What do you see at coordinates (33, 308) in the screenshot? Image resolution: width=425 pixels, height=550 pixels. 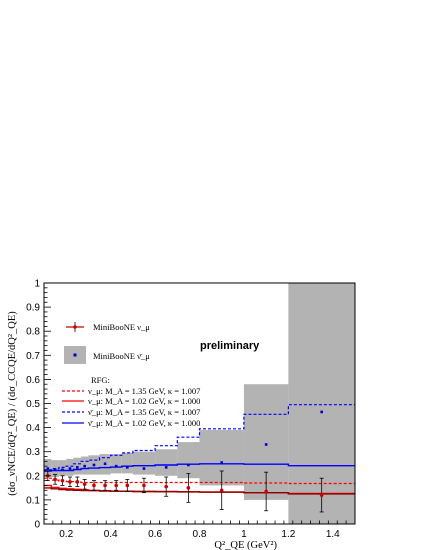 I see `y-tick-label: 0.9` at bounding box center [33, 308].